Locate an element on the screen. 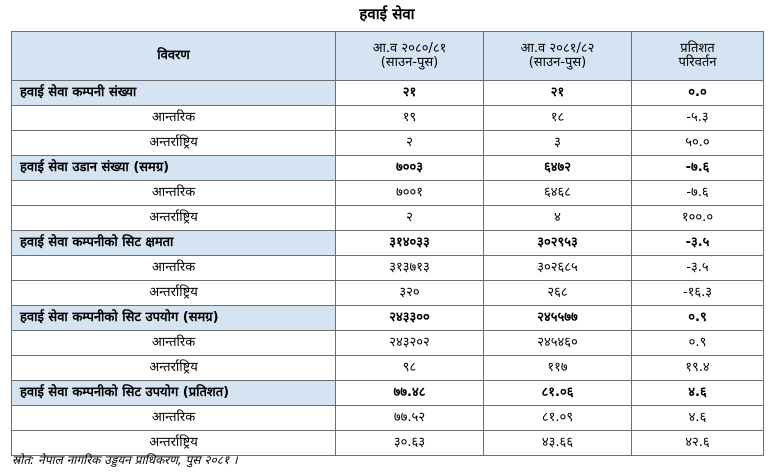 This screenshot has height=472, width=774. table-row: आन्तरिक १९ १८ -५.३ is located at coordinates (387, 118).